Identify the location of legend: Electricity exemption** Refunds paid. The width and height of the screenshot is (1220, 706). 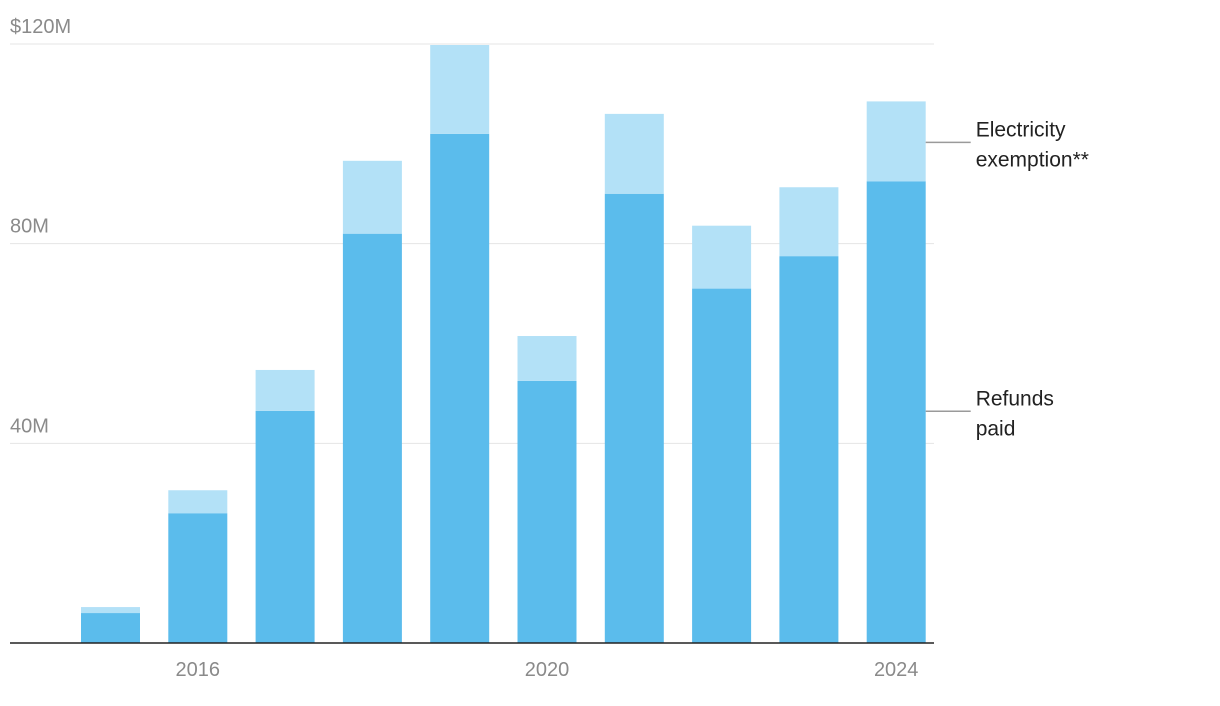
(1007, 279).